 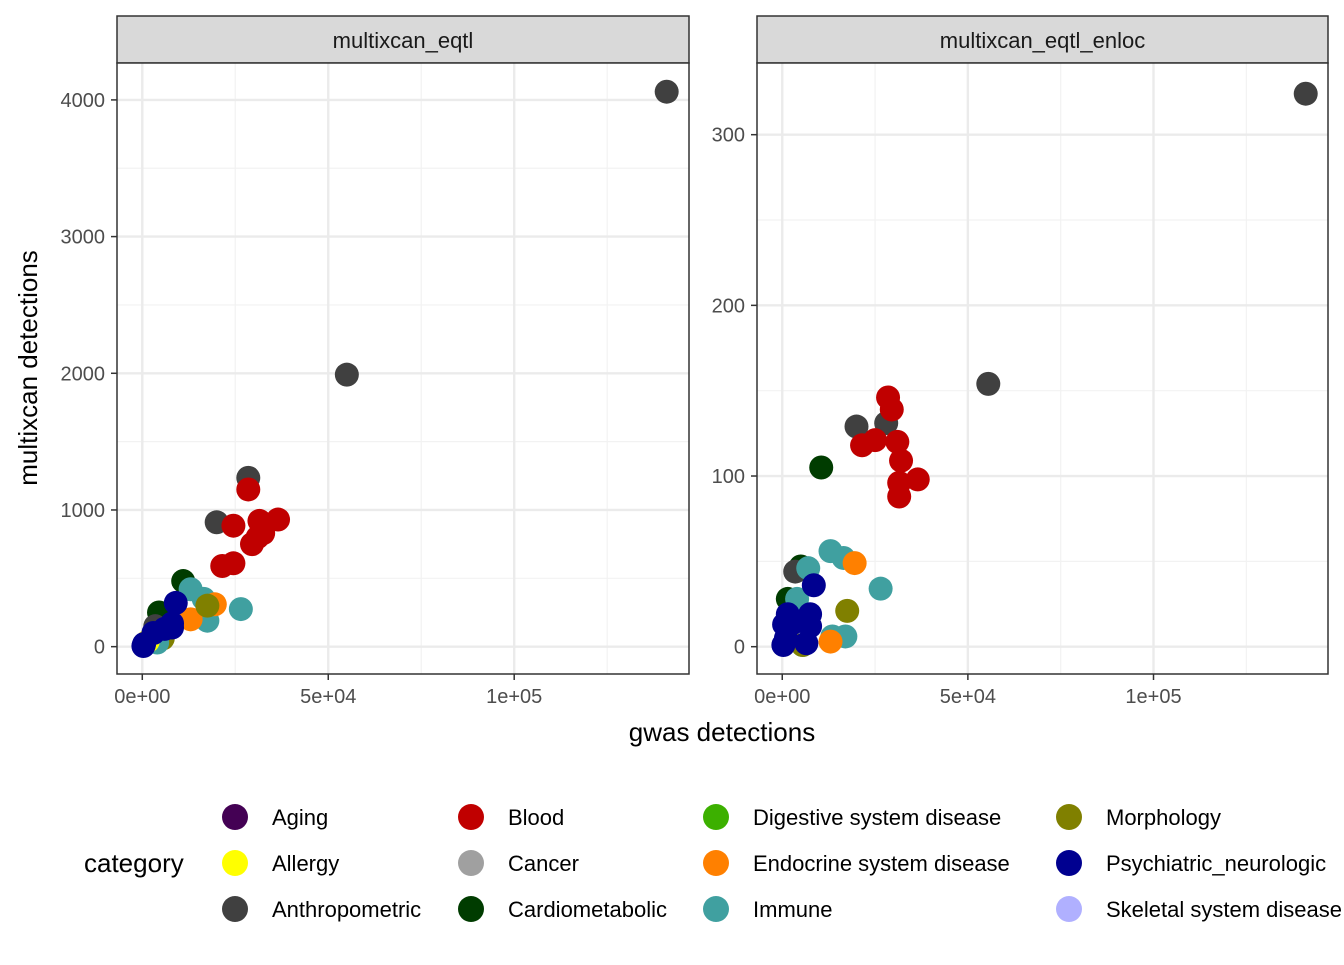 I want to click on legend-item: Morphology, so click(x=1138, y=817).